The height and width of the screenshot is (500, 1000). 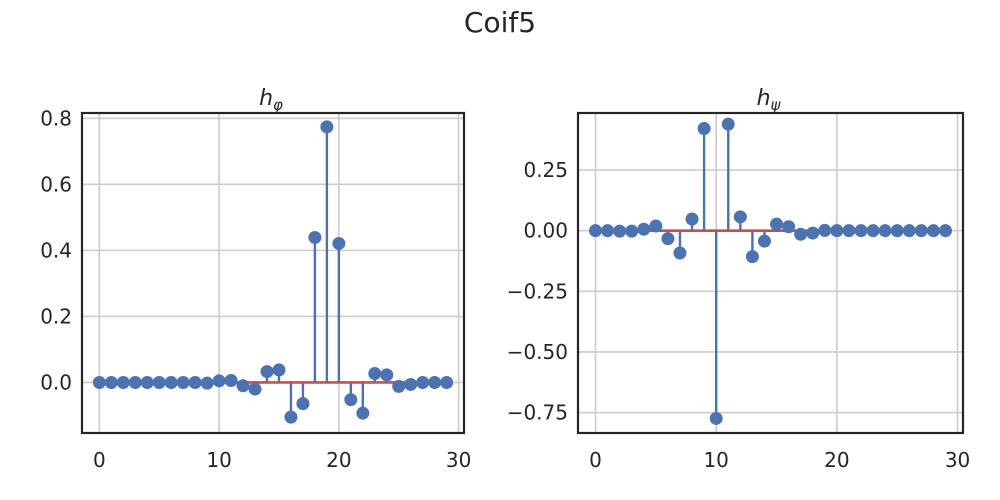 What do you see at coordinates (537, 352) in the screenshot?
I see `y-tick-label: −0.50` at bounding box center [537, 352].